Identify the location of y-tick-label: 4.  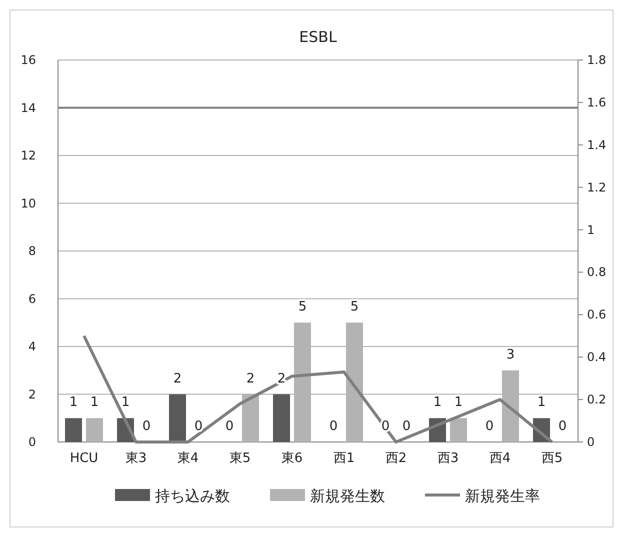
(32, 347).